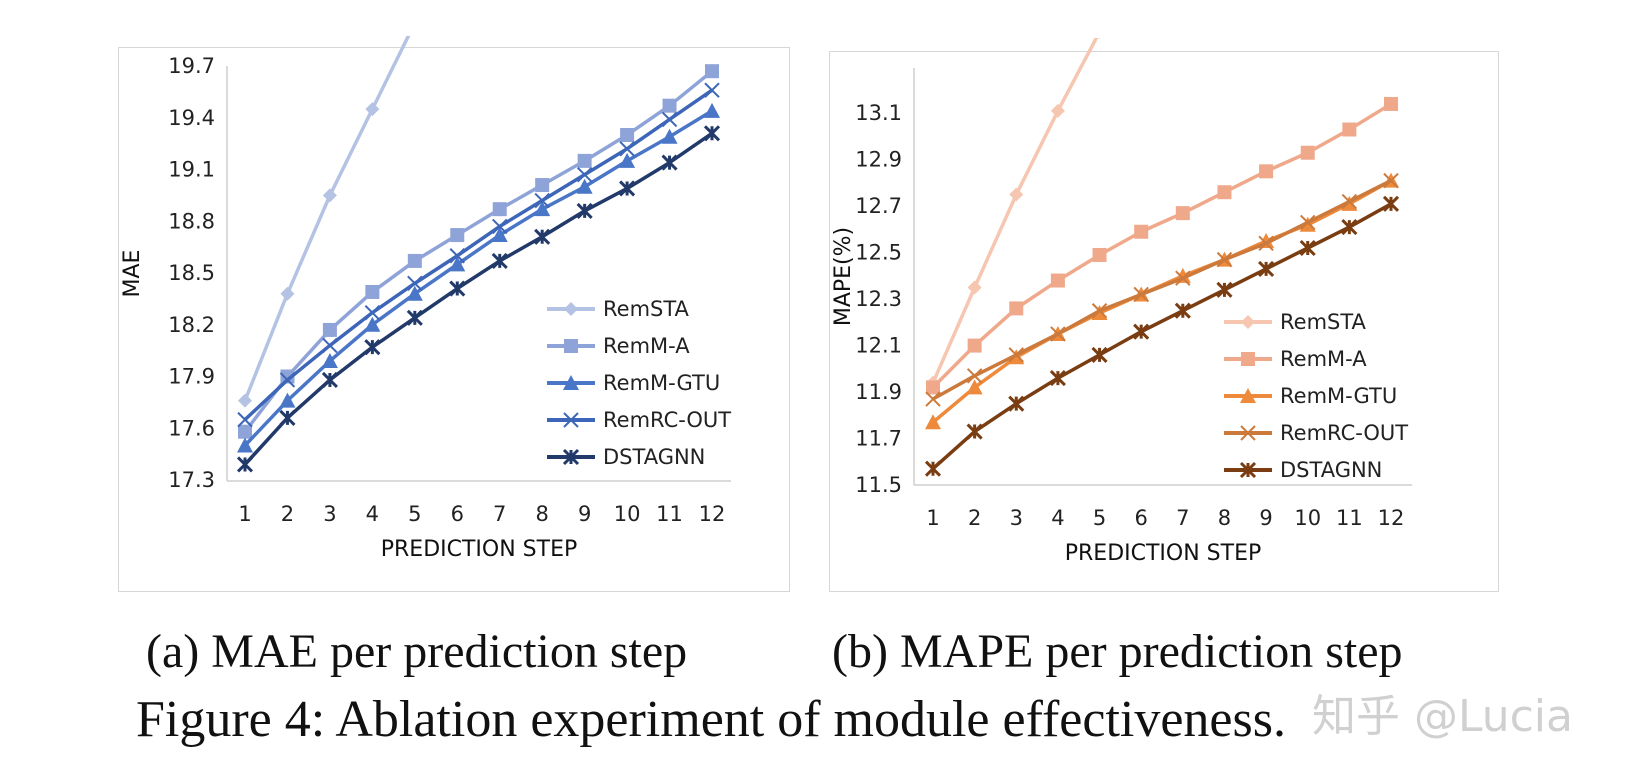  What do you see at coordinates (627, 514) in the screenshot?
I see `x-tick-label: 10` at bounding box center [627, 514].